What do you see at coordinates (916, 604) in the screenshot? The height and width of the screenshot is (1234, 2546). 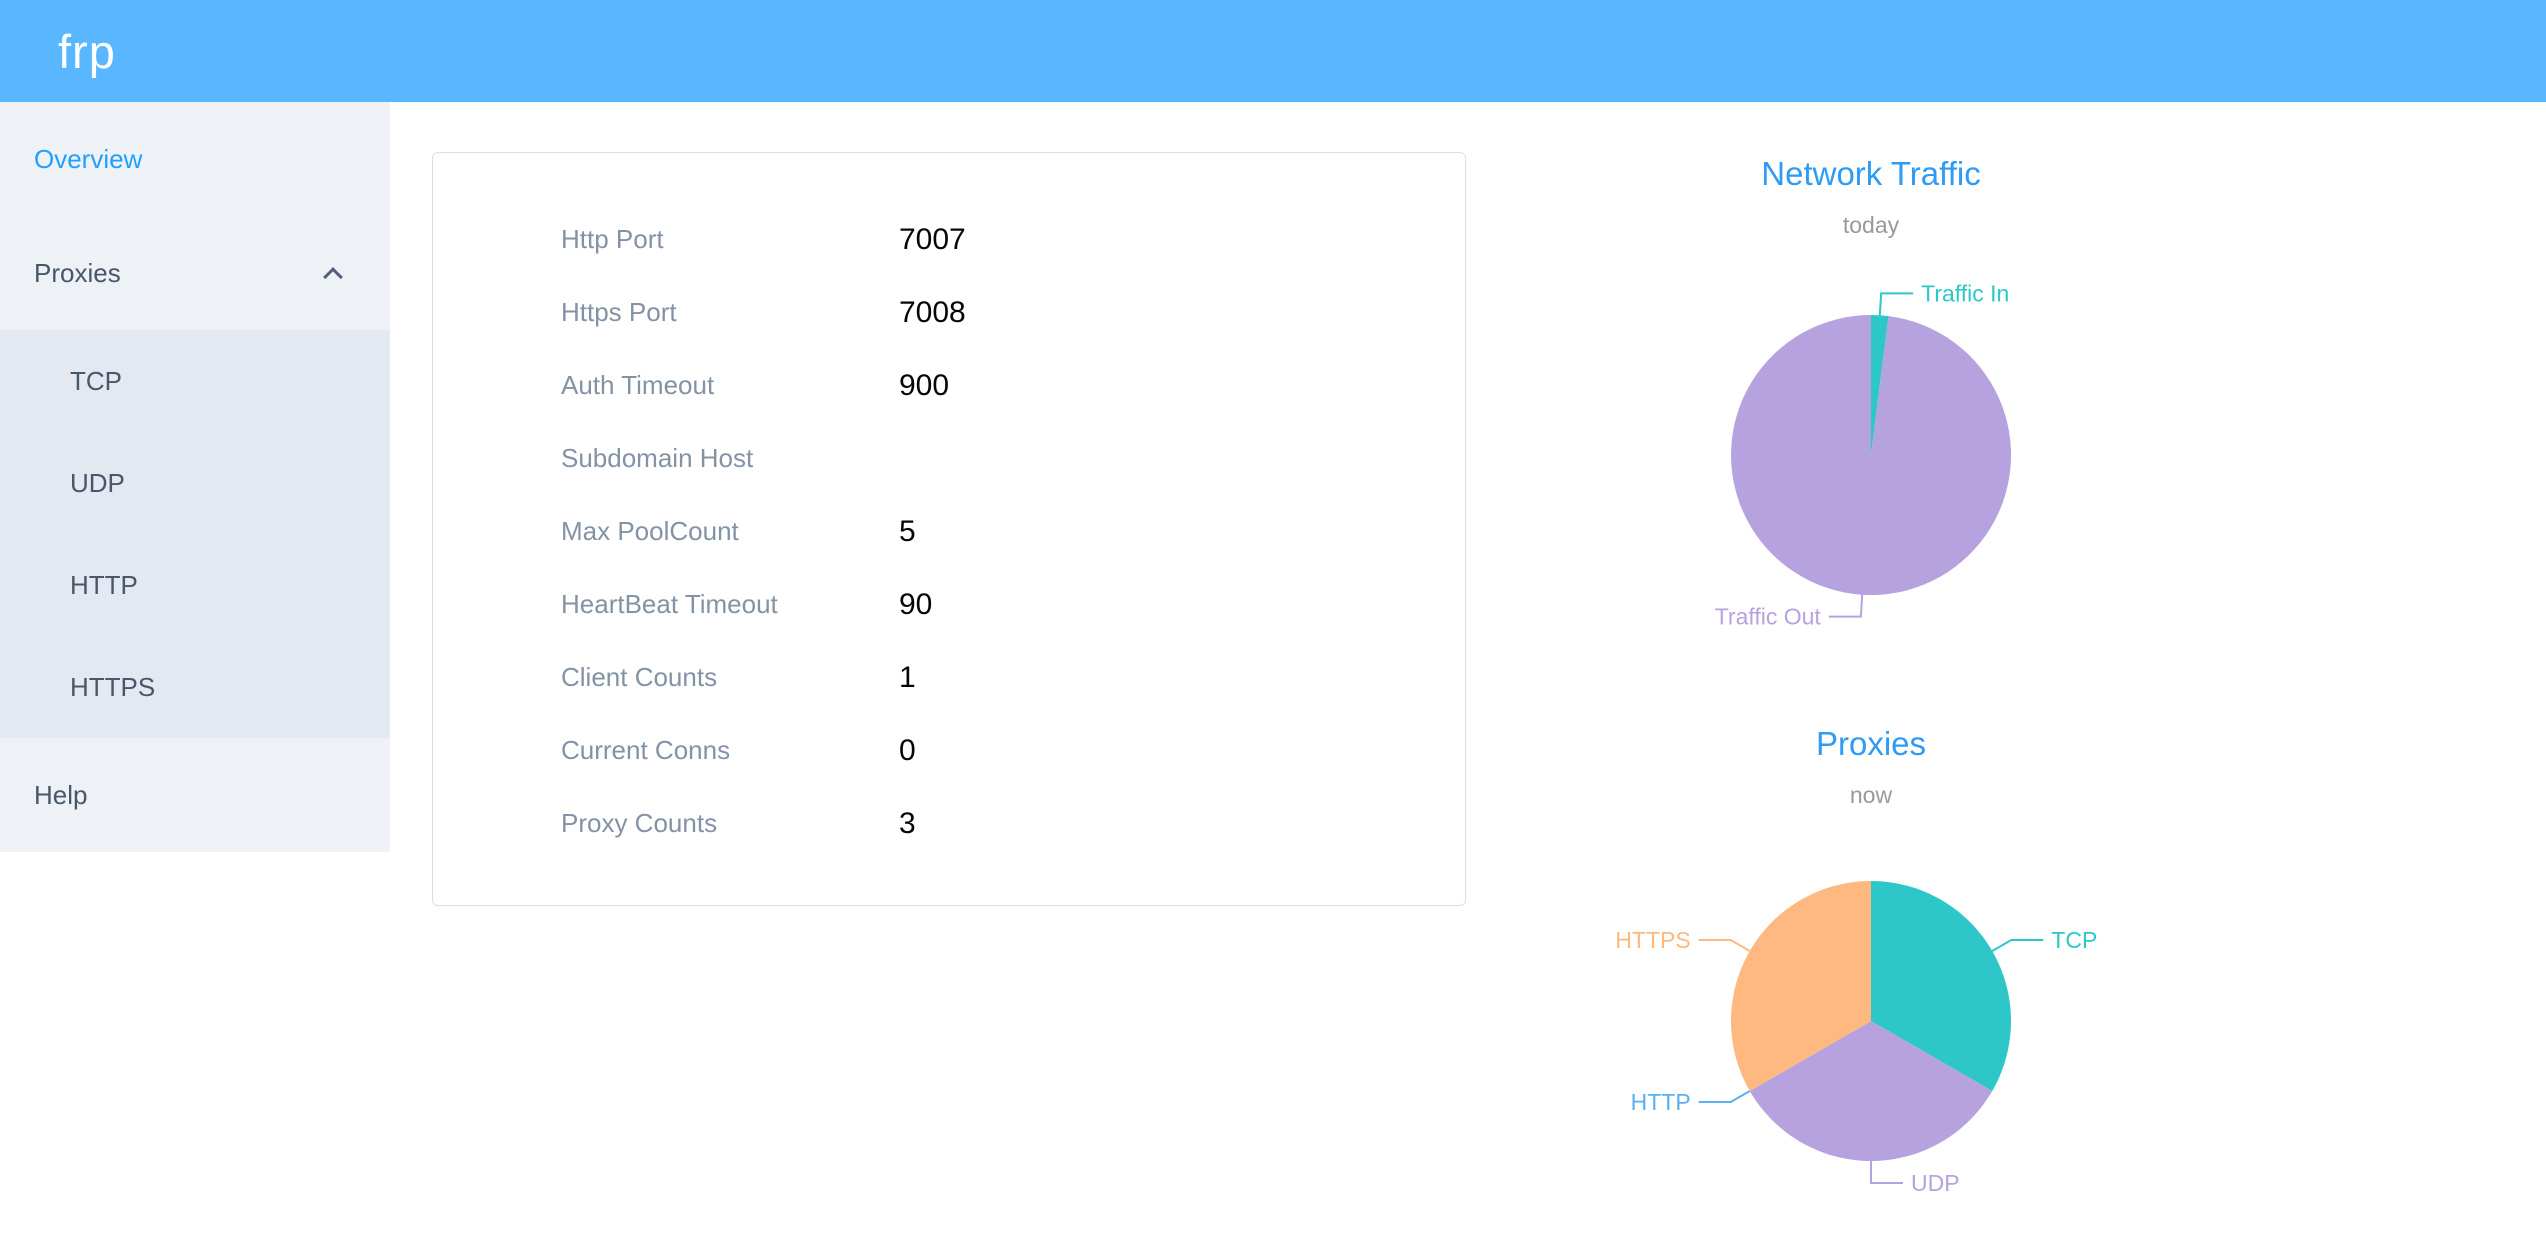 I see `info-row-value: 90` at bounding box center [916, 604].